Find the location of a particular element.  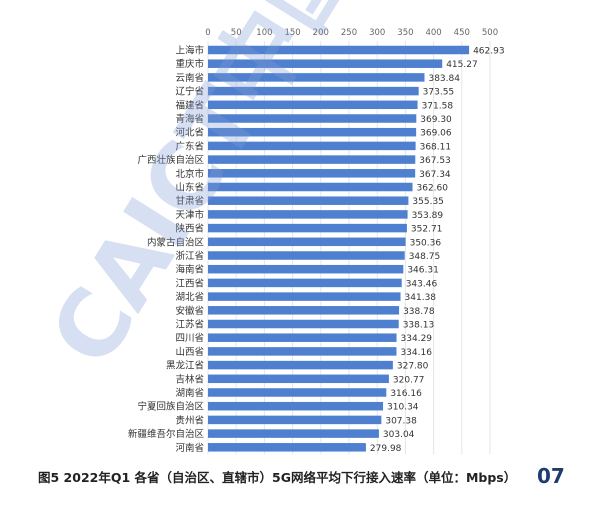

category-label-3: 辽宁省 is located at coordinates (189, 92).